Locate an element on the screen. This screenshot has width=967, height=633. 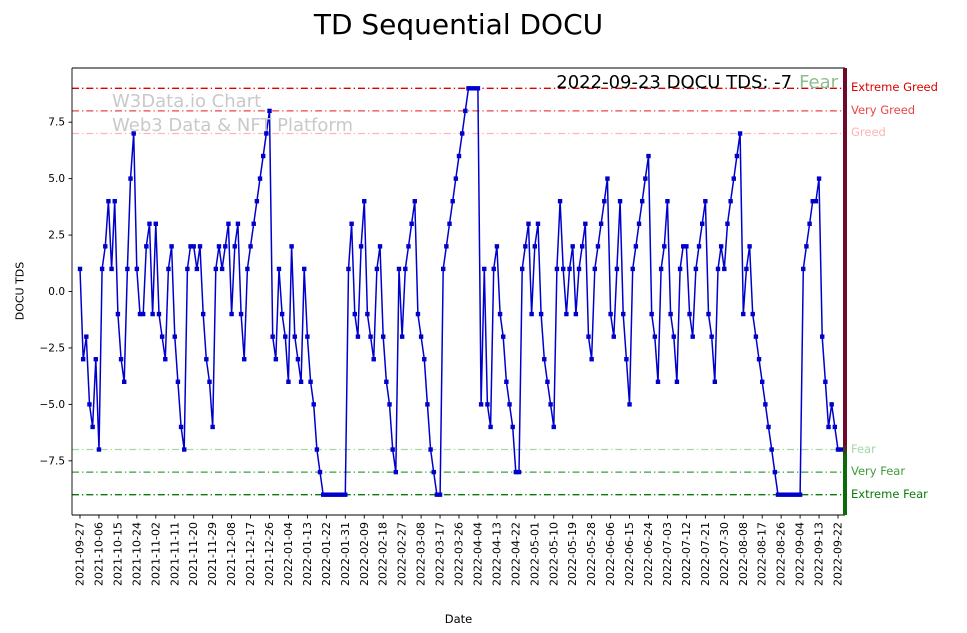
y-tick-label: 2.5 is located at coordinates (56, 236).